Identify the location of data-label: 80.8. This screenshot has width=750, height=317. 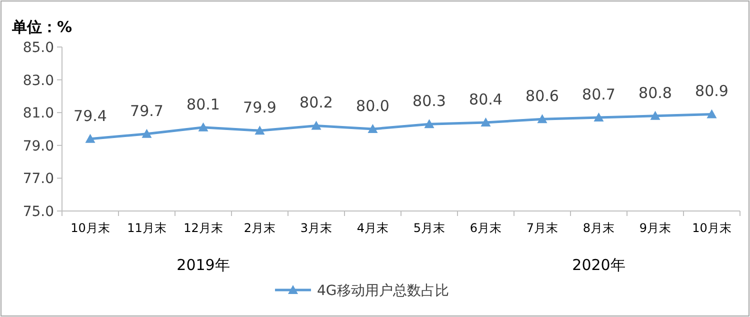
(655, 93).